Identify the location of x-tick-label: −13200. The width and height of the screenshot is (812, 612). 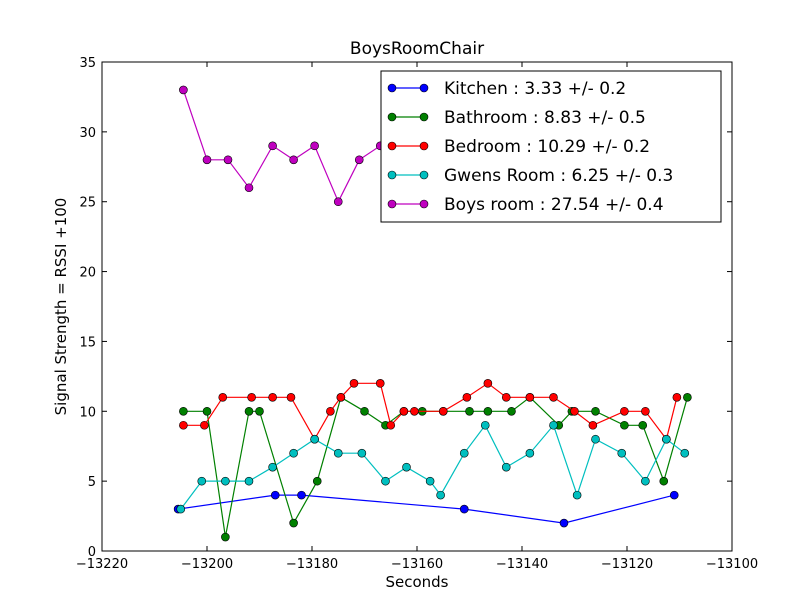
(207, 564).